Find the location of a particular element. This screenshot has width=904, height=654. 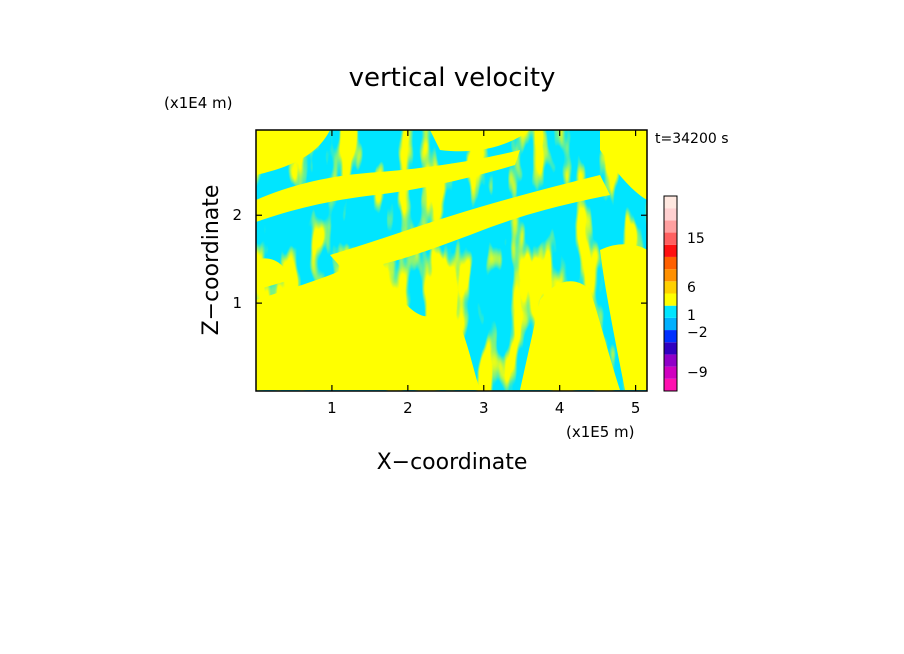

colorbar-label: −9 is located at coordinates (697, 373).